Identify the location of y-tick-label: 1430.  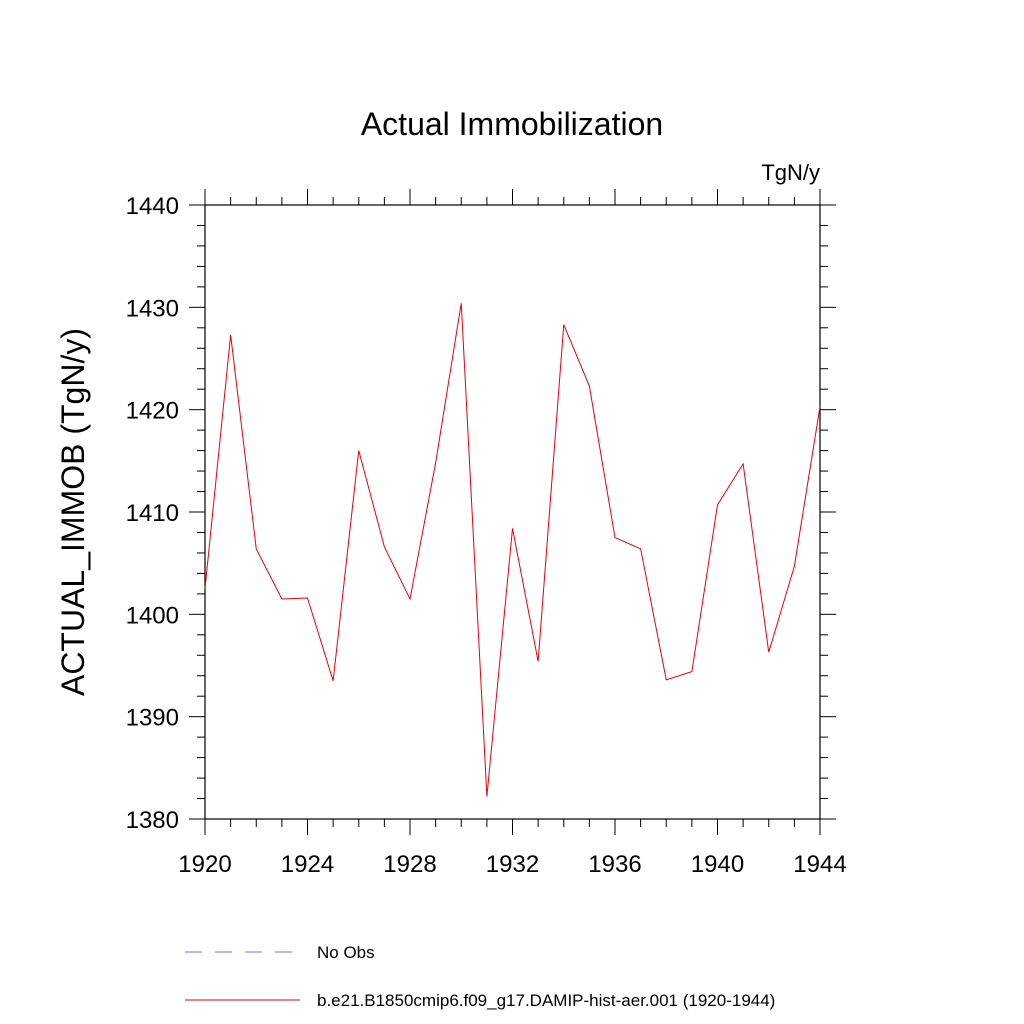
(152, 308).